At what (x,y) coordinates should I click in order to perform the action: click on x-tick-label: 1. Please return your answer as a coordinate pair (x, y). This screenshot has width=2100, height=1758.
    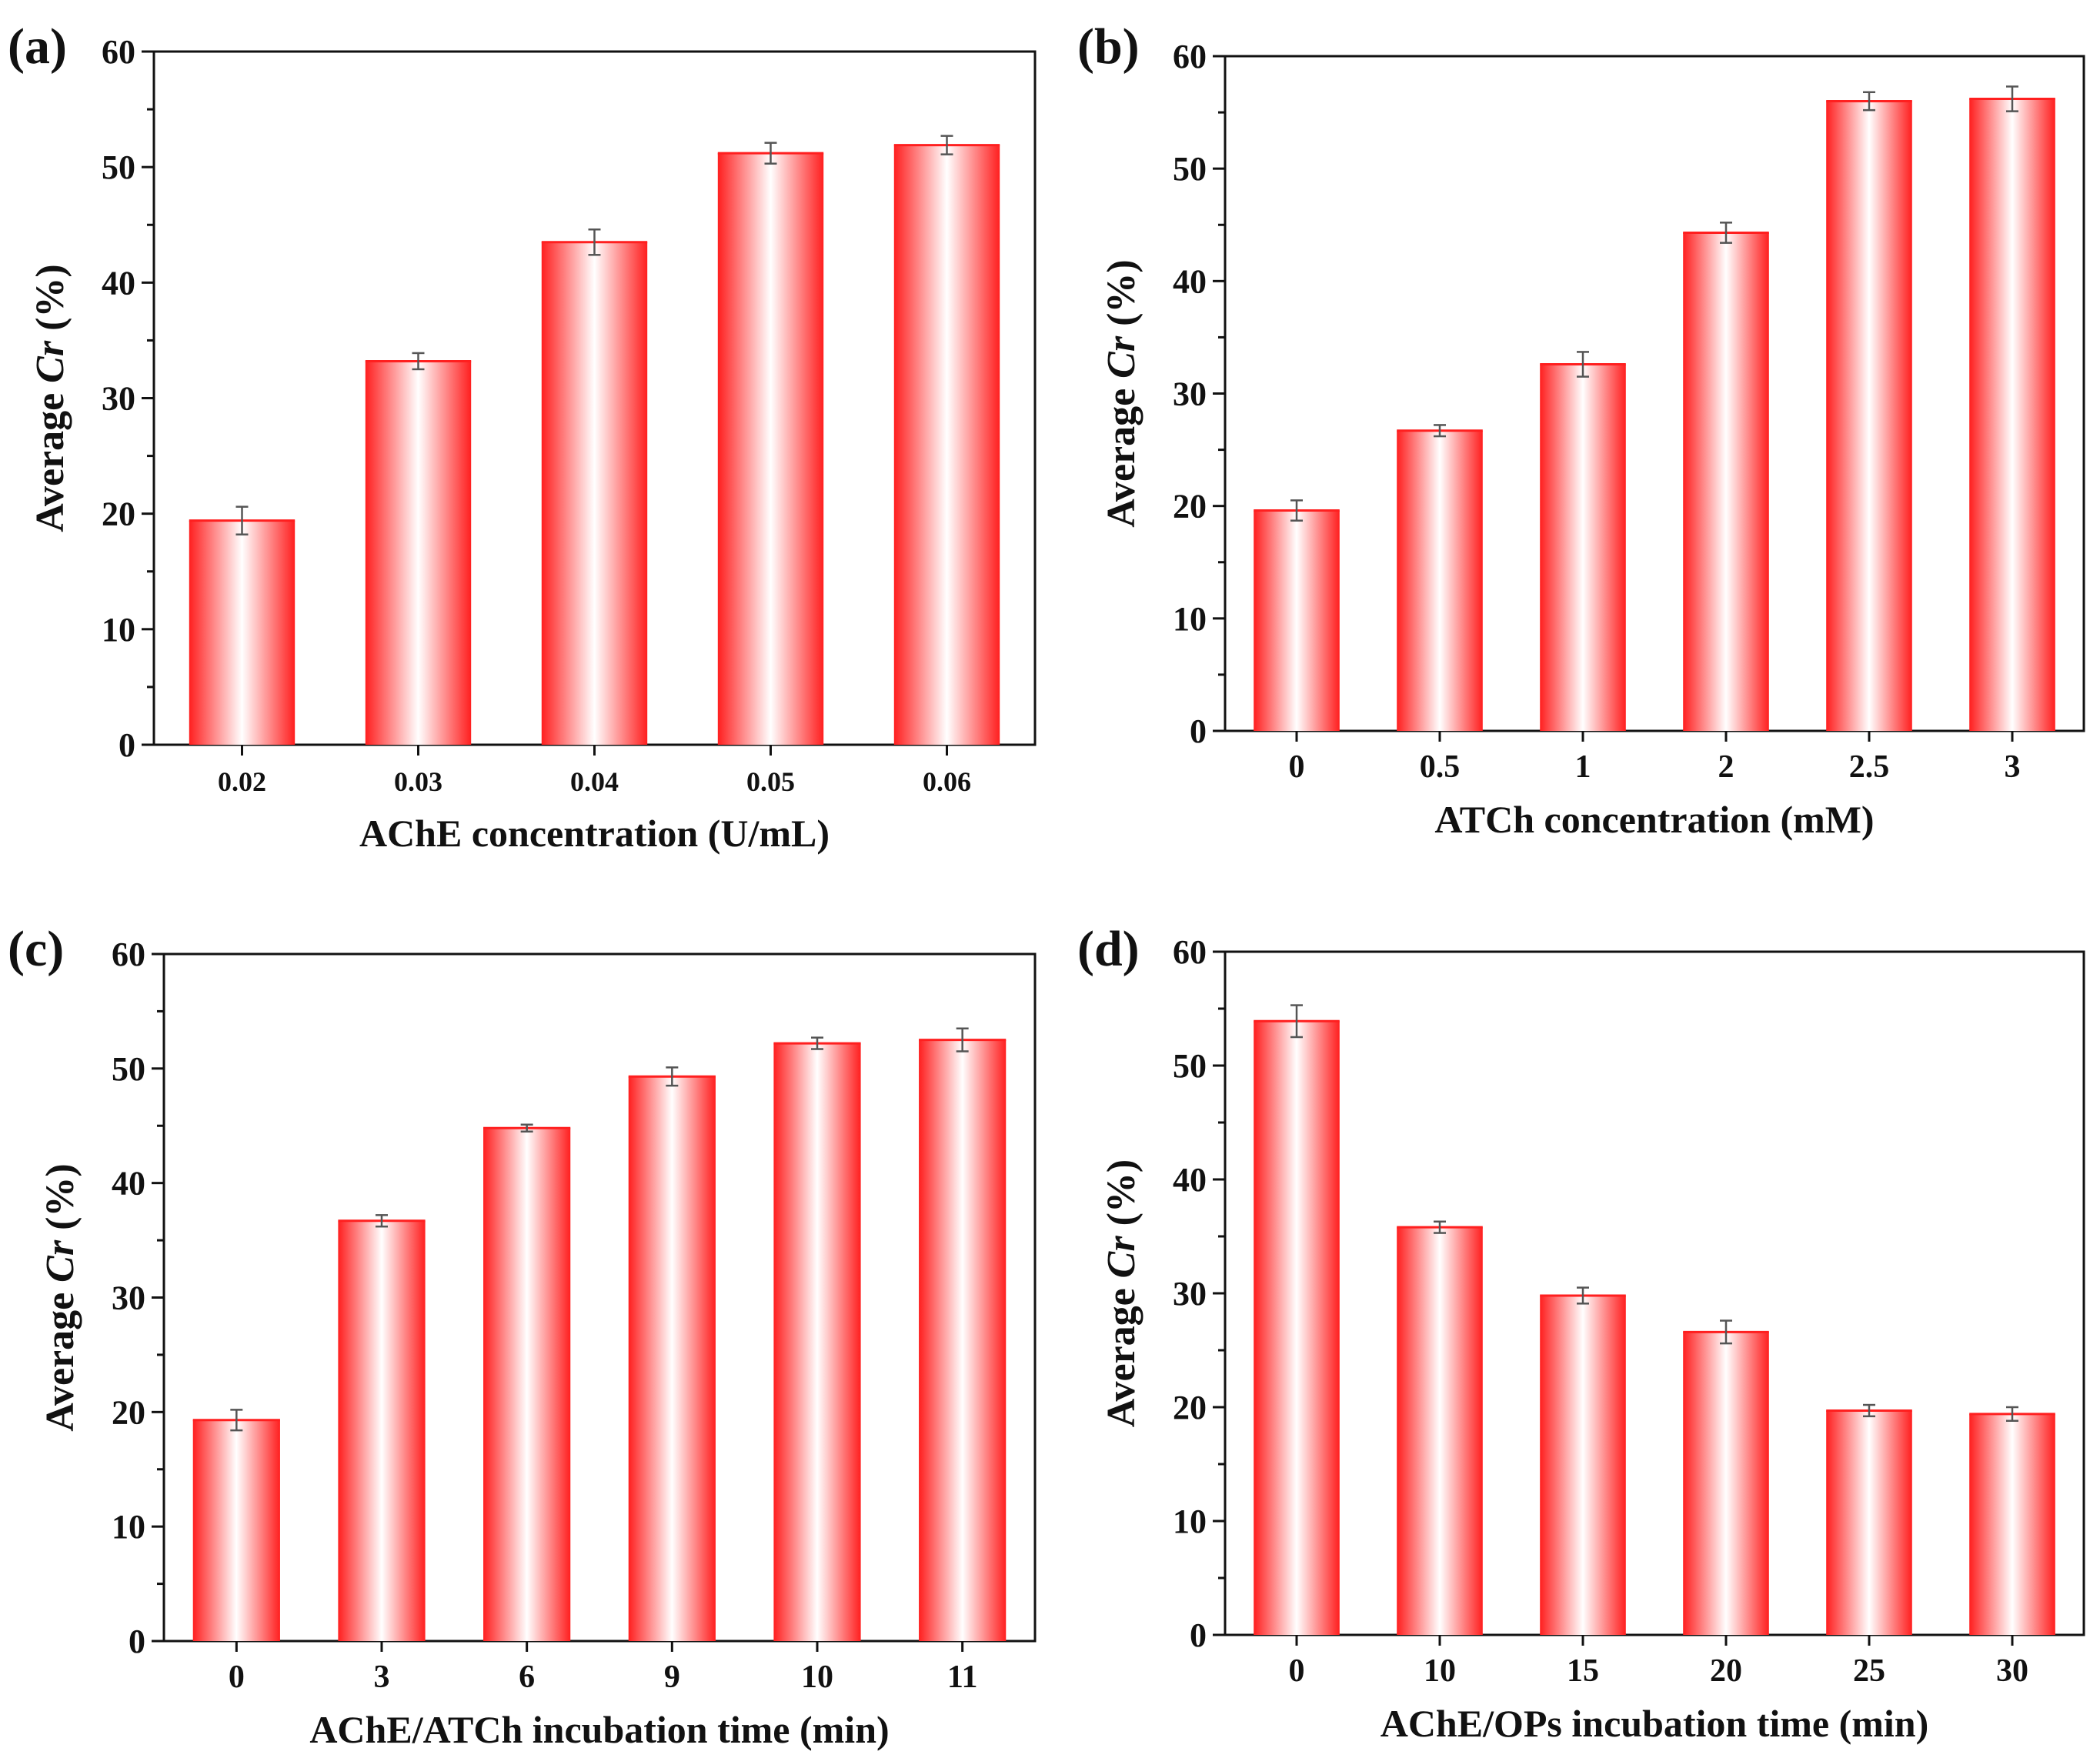
    Looking at the image, I should click on (1583, 767).